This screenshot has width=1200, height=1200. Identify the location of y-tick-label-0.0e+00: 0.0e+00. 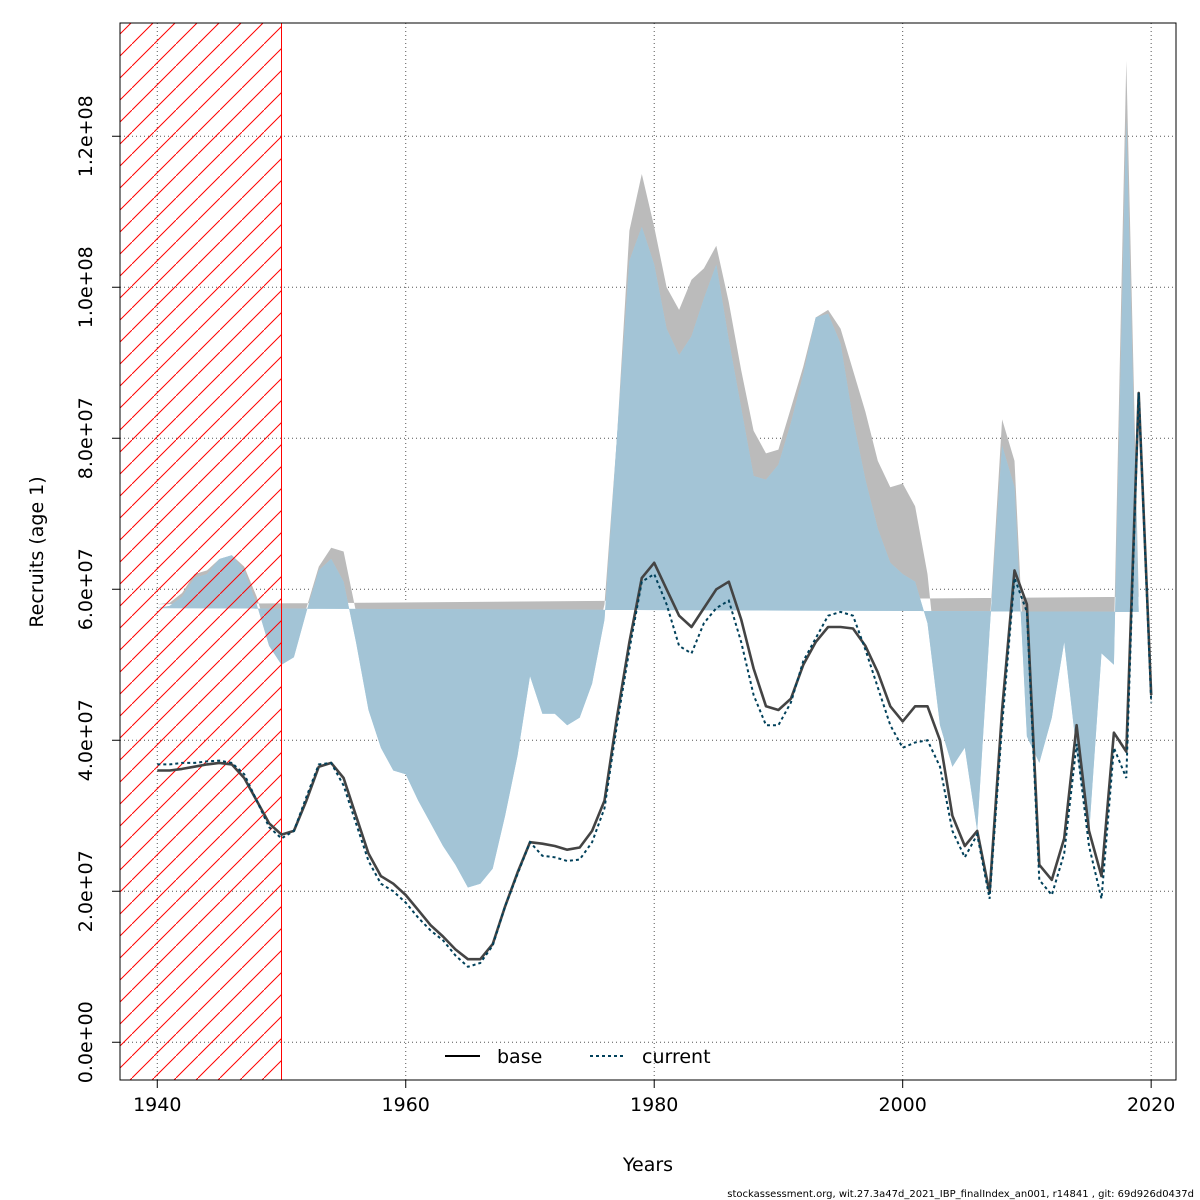
(86, 1042).